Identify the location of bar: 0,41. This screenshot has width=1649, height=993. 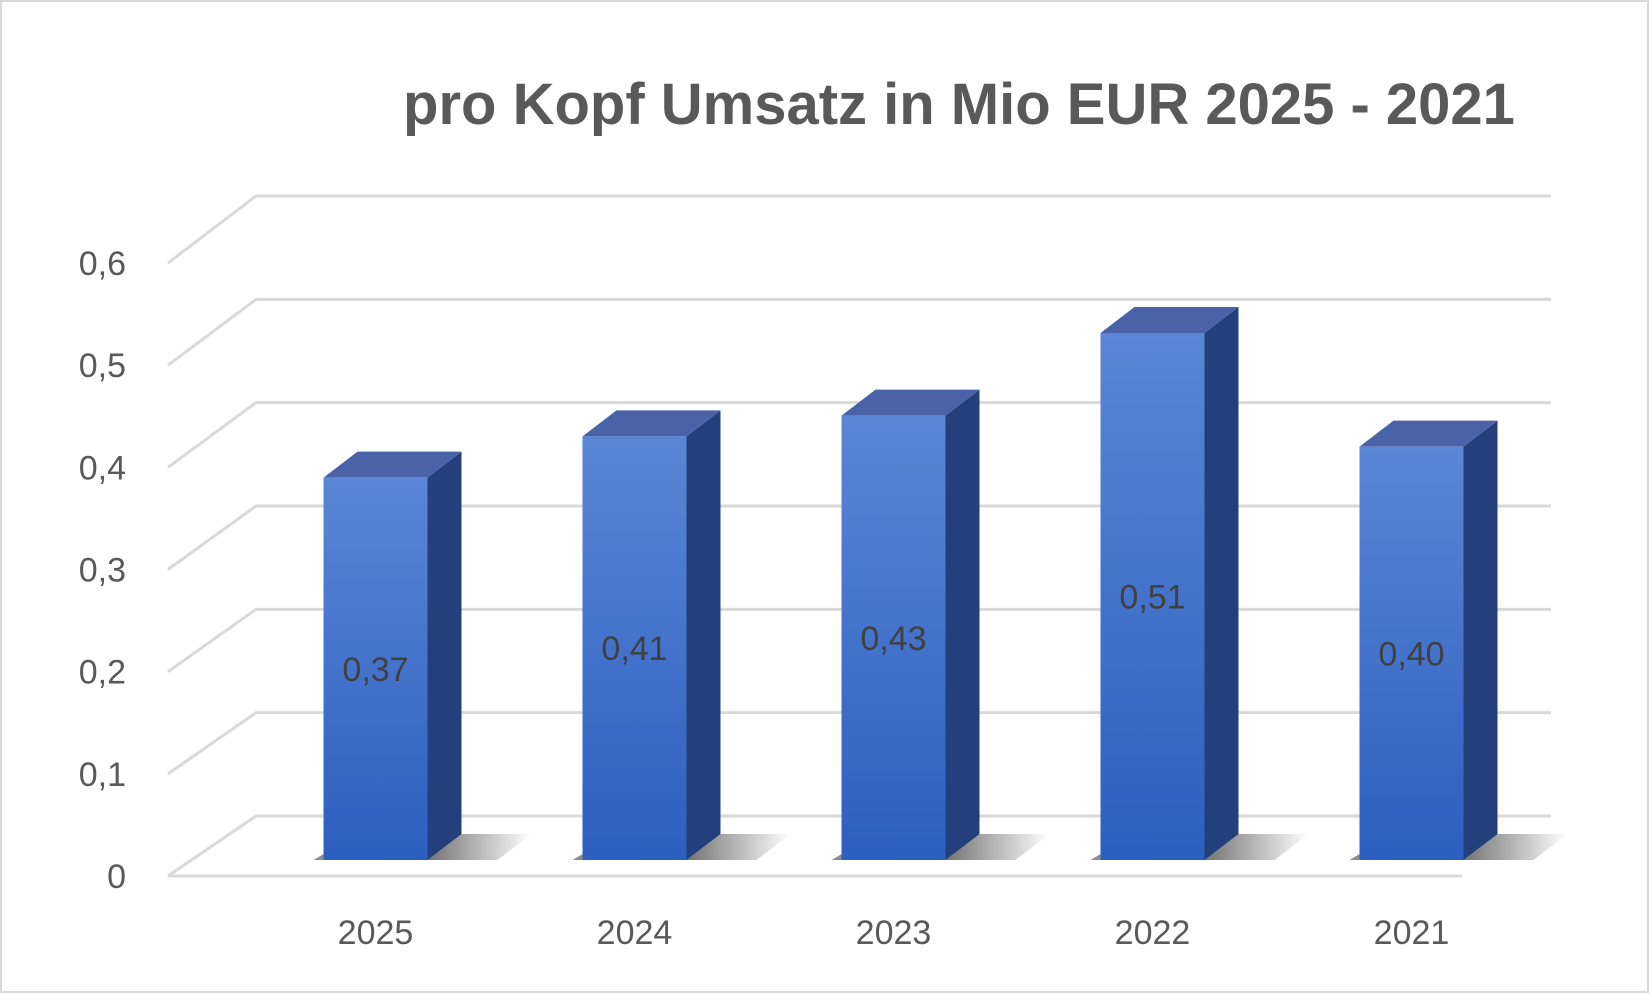
(681, 635).